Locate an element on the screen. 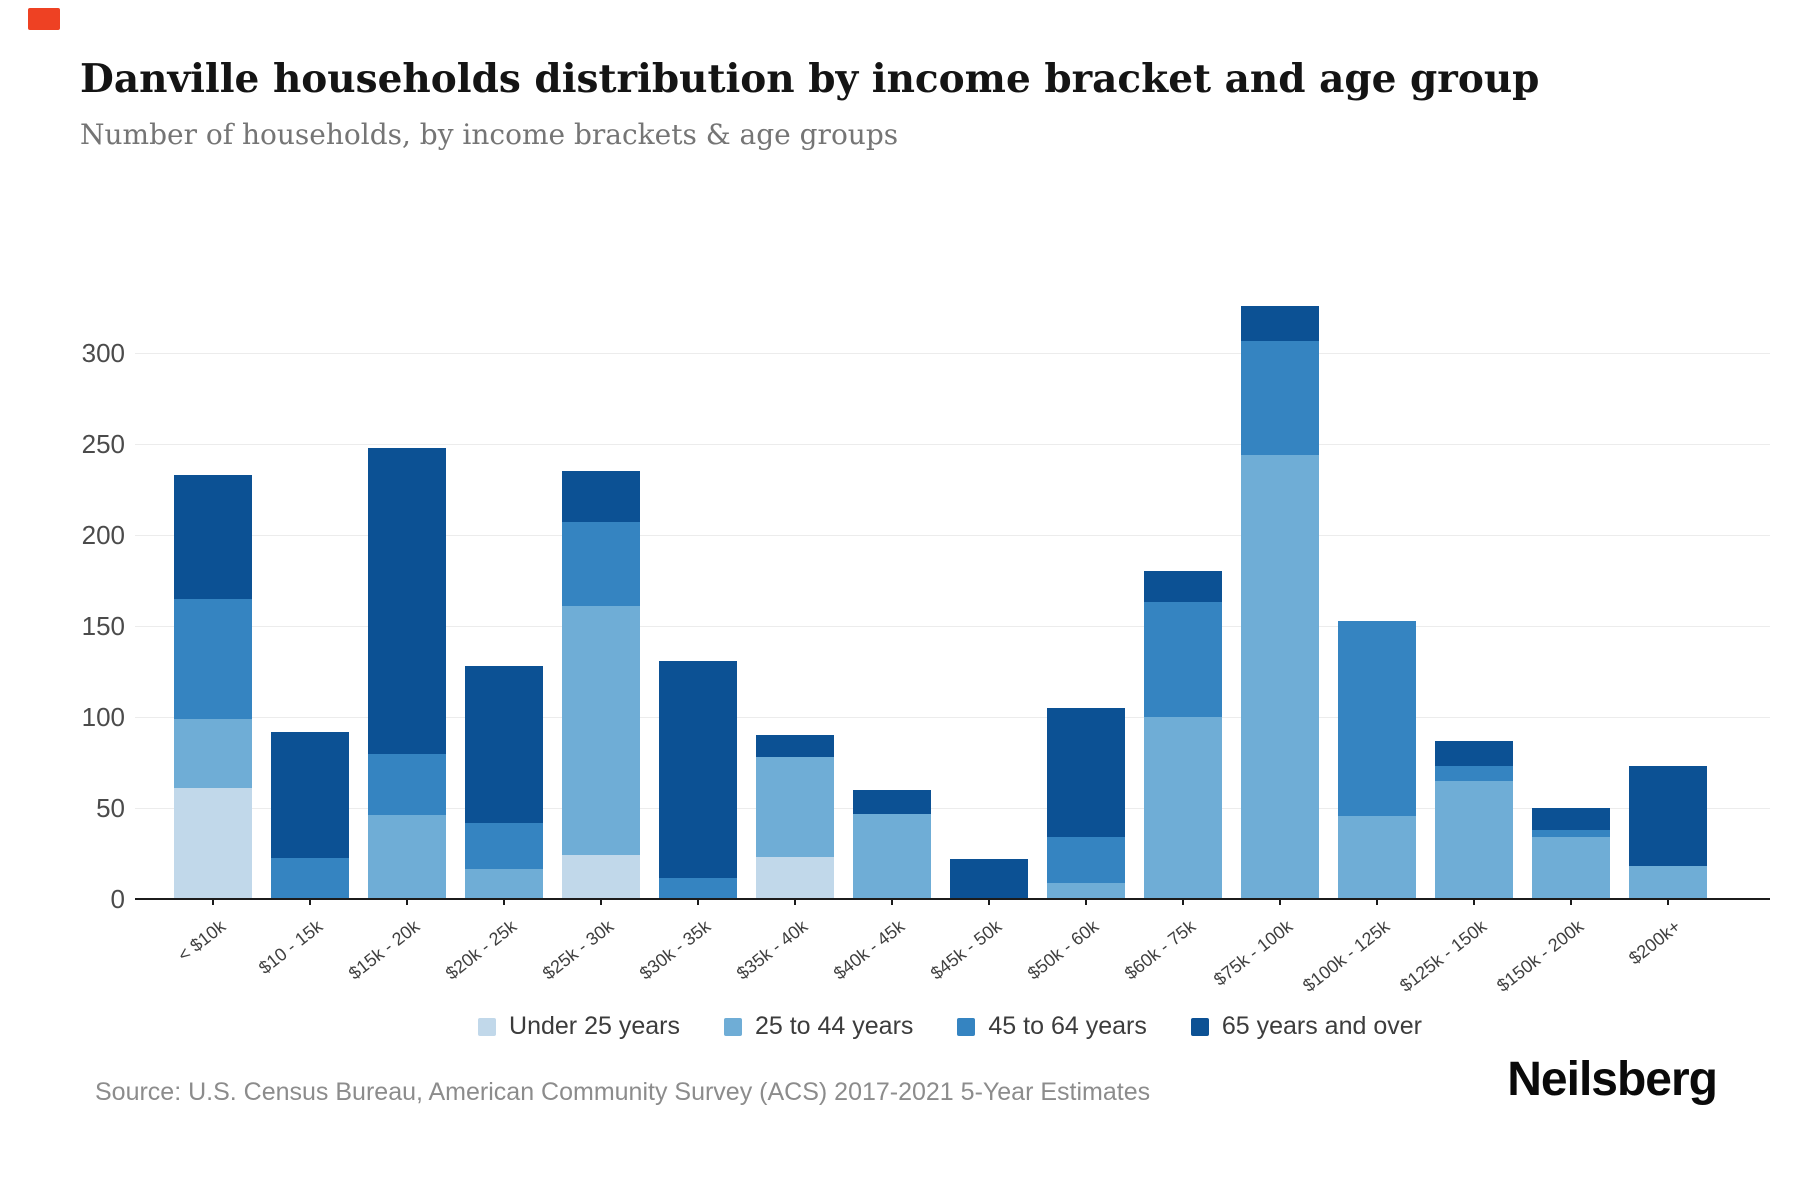  legend-item: Under 25 years is located at coordinates (579, 1026).